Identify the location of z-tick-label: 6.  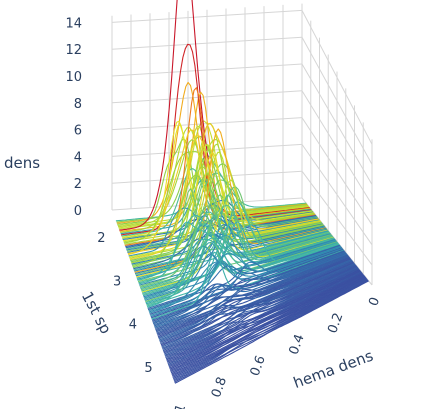
(78, 131).